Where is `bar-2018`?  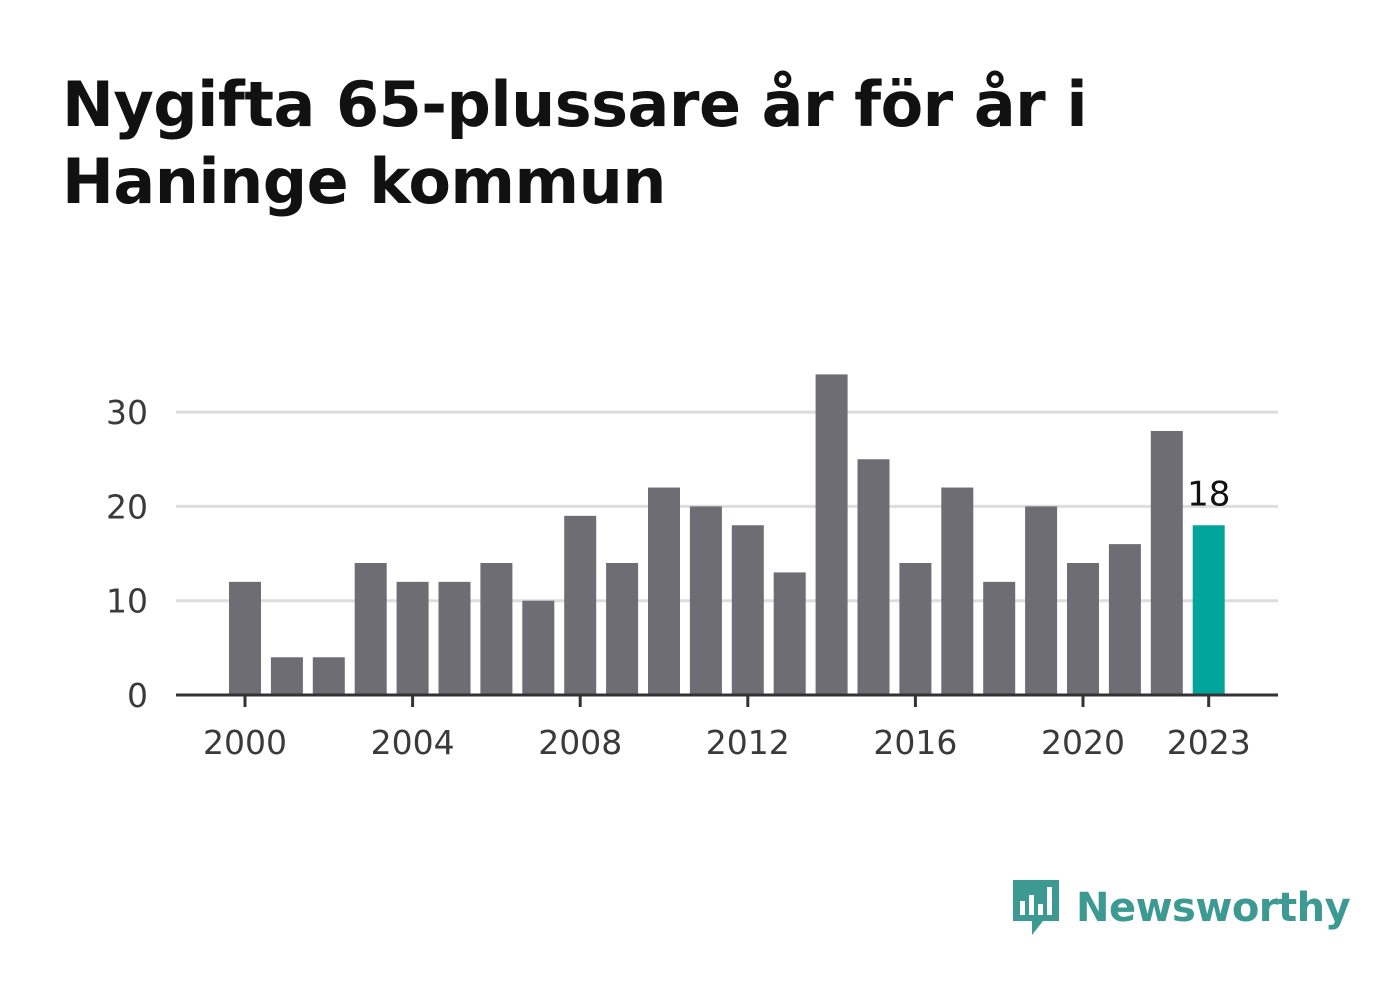 bar-2018 is located at coordinates (999, 638).